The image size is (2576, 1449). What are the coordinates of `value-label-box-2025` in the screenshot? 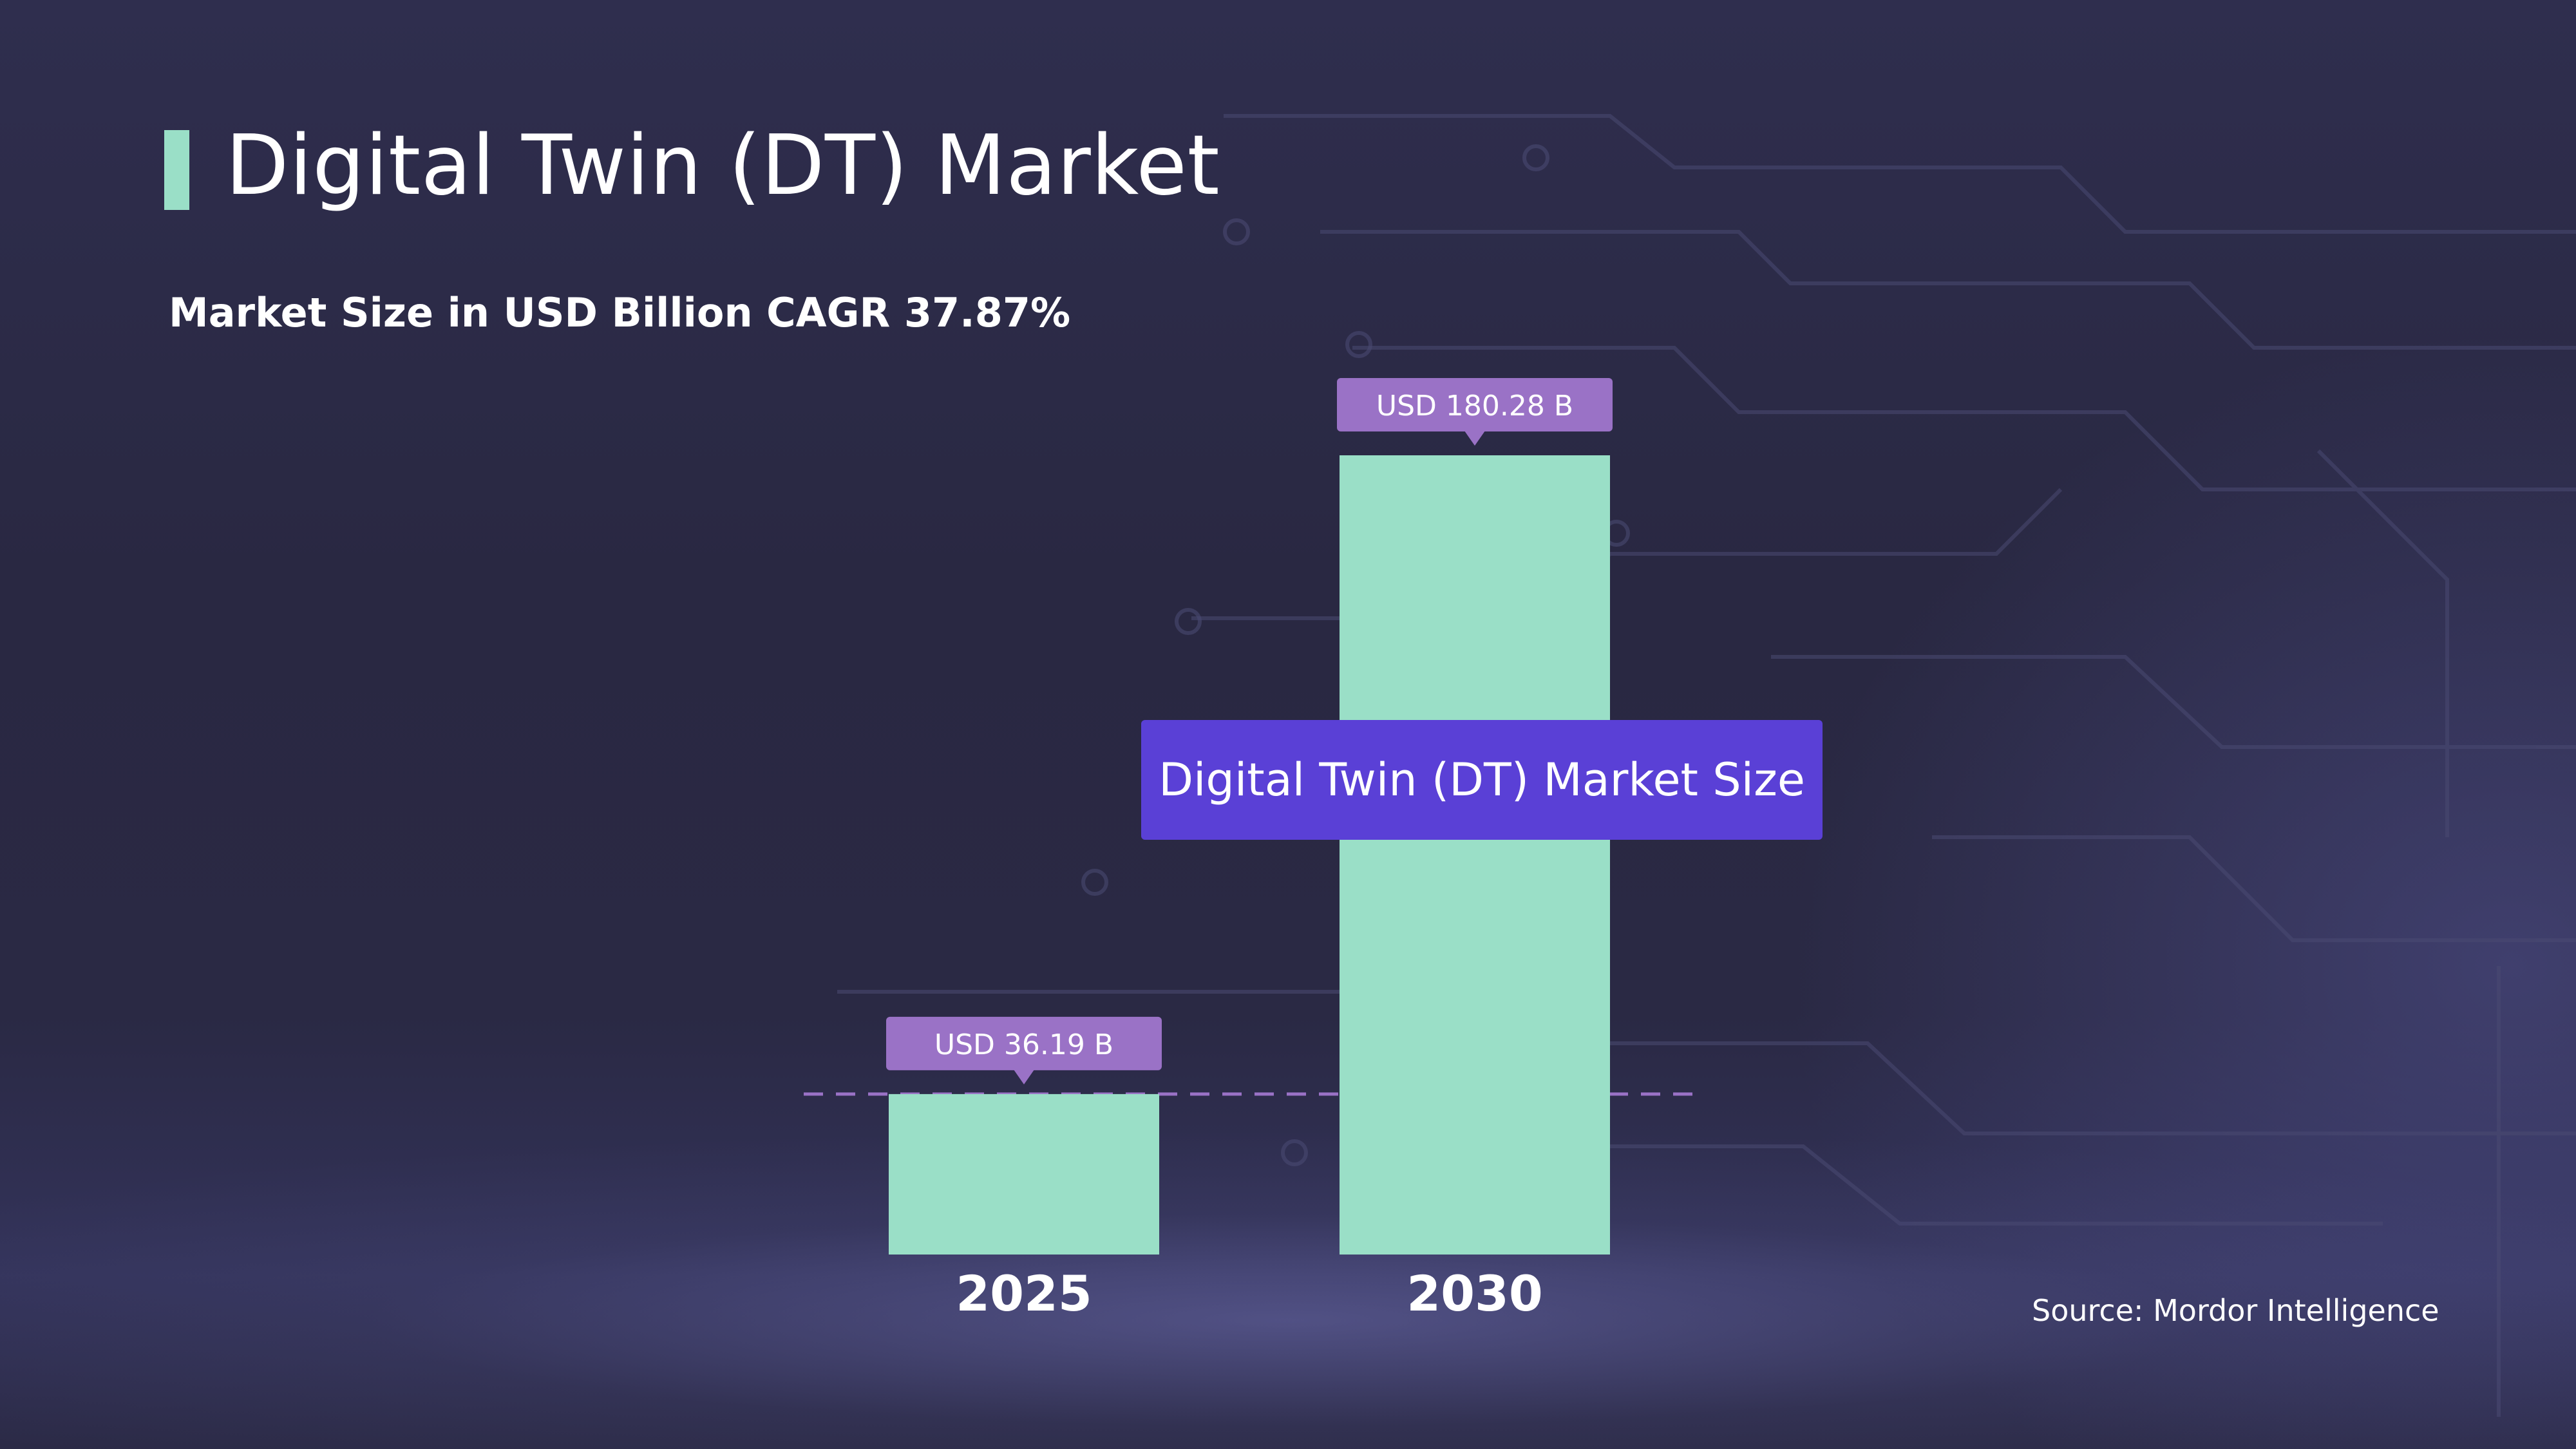 It's located at (1024, 1043).